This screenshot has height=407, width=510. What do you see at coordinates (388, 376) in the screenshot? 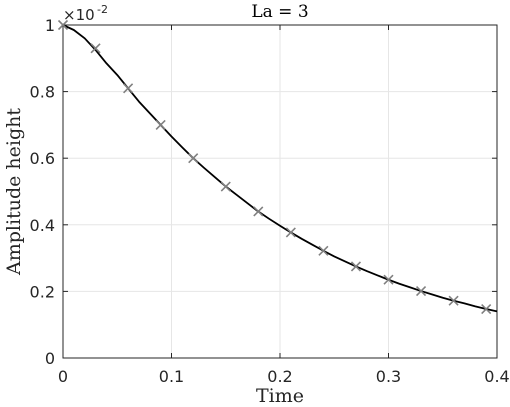
I see `x-tick-label: 0.3` at bounding box center [388, 376].